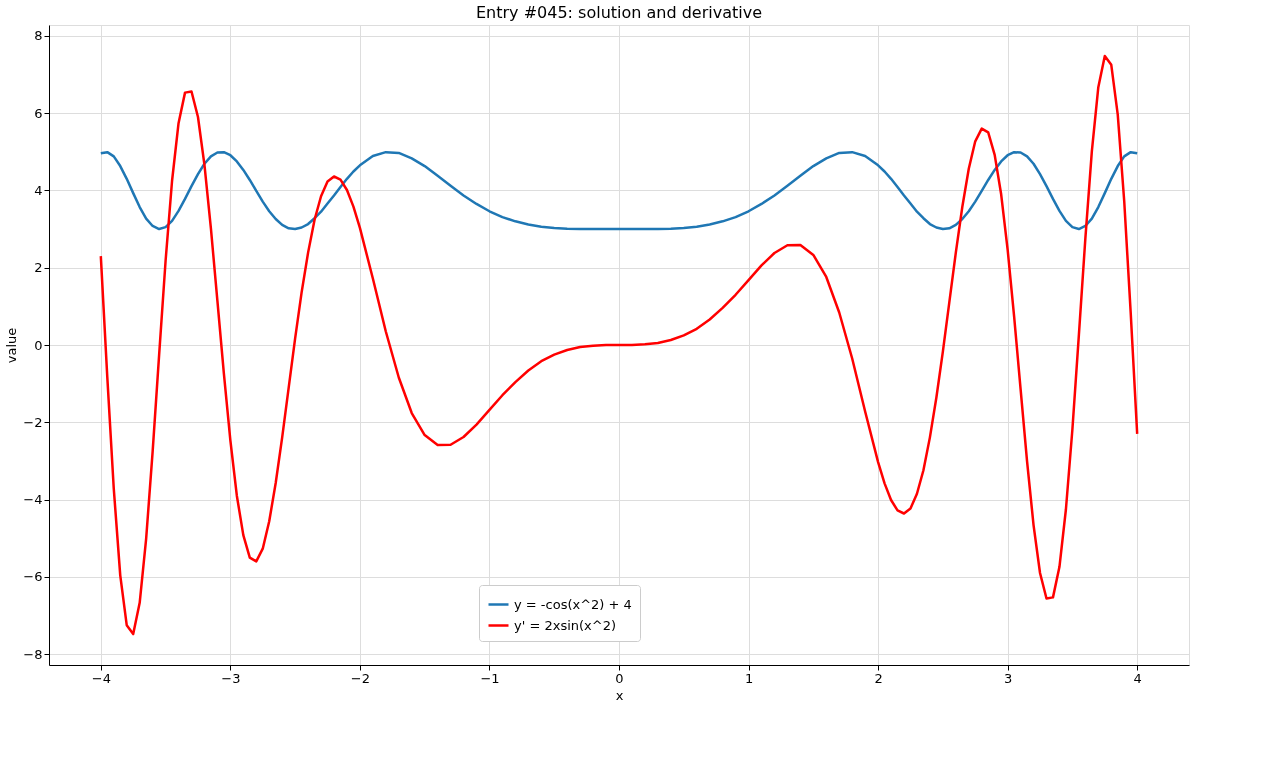  Describe the element at coordinates (619, 695) in the screenshot. I see `x-axis-title: x` at that location.